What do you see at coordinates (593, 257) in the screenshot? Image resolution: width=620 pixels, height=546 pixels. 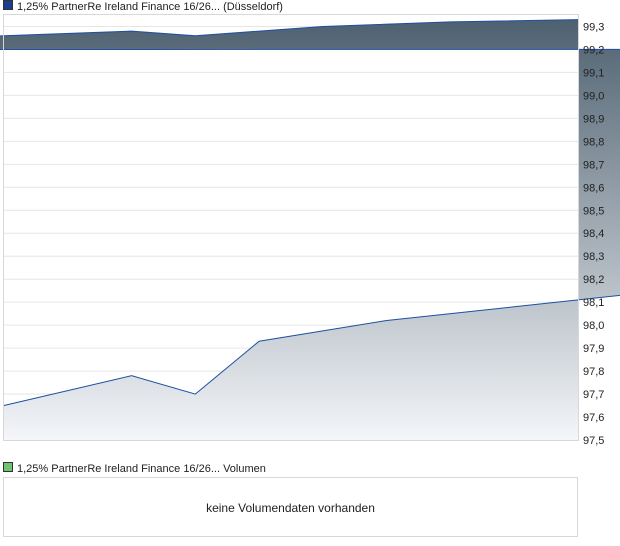 I see `y-tick-label: 98,3` at bounding box center [593, 257].